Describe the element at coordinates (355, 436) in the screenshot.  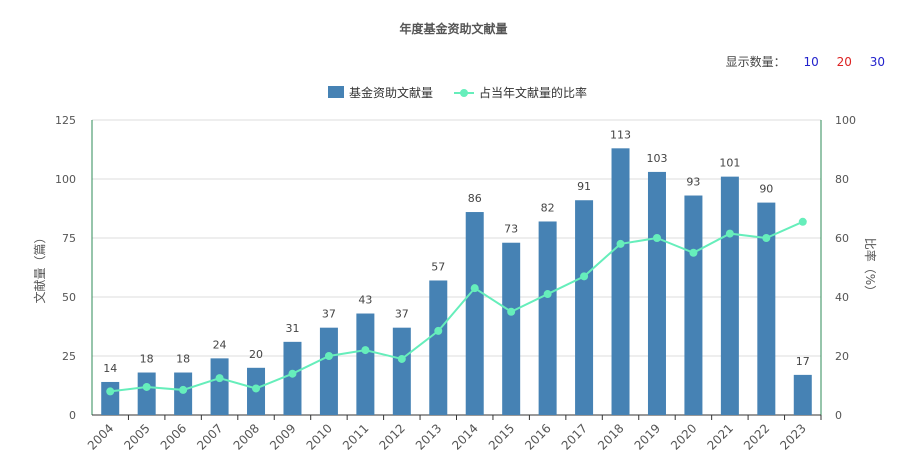
I see `x-tick-label: 2011` at that location.